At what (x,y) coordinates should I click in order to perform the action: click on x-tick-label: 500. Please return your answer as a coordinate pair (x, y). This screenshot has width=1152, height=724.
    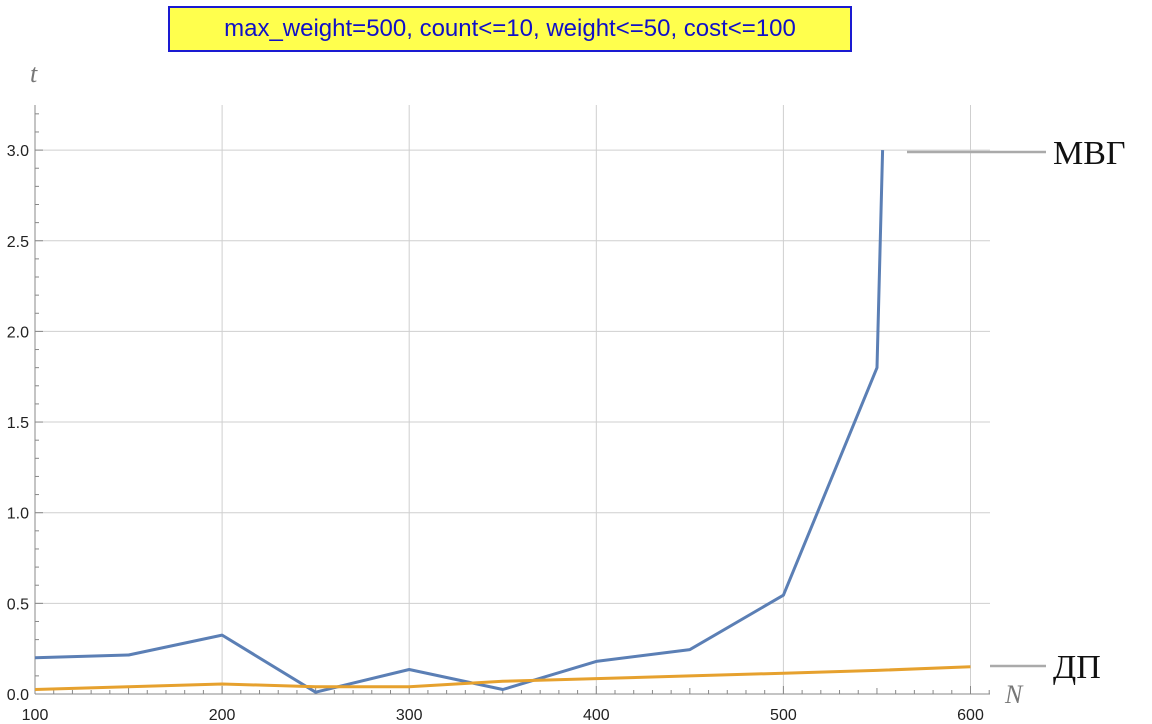
    Looking at the image, I should click on (783, 715).